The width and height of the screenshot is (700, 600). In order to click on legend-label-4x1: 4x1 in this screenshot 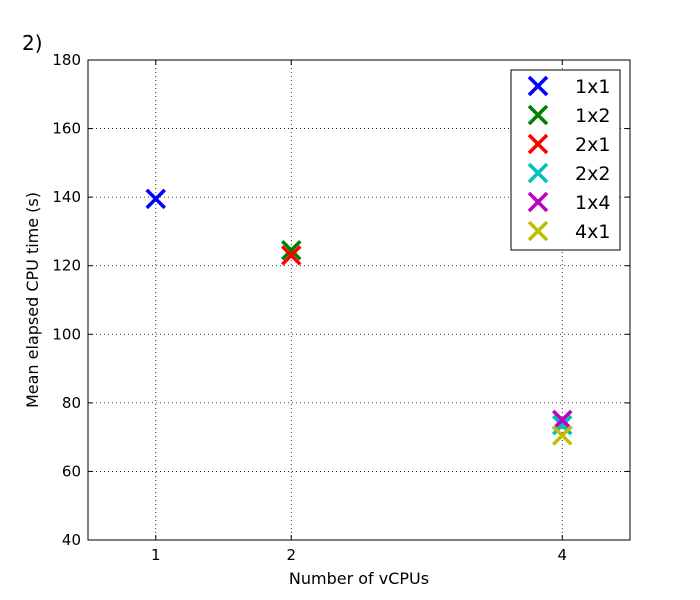, I will do `click(592, 232)`.